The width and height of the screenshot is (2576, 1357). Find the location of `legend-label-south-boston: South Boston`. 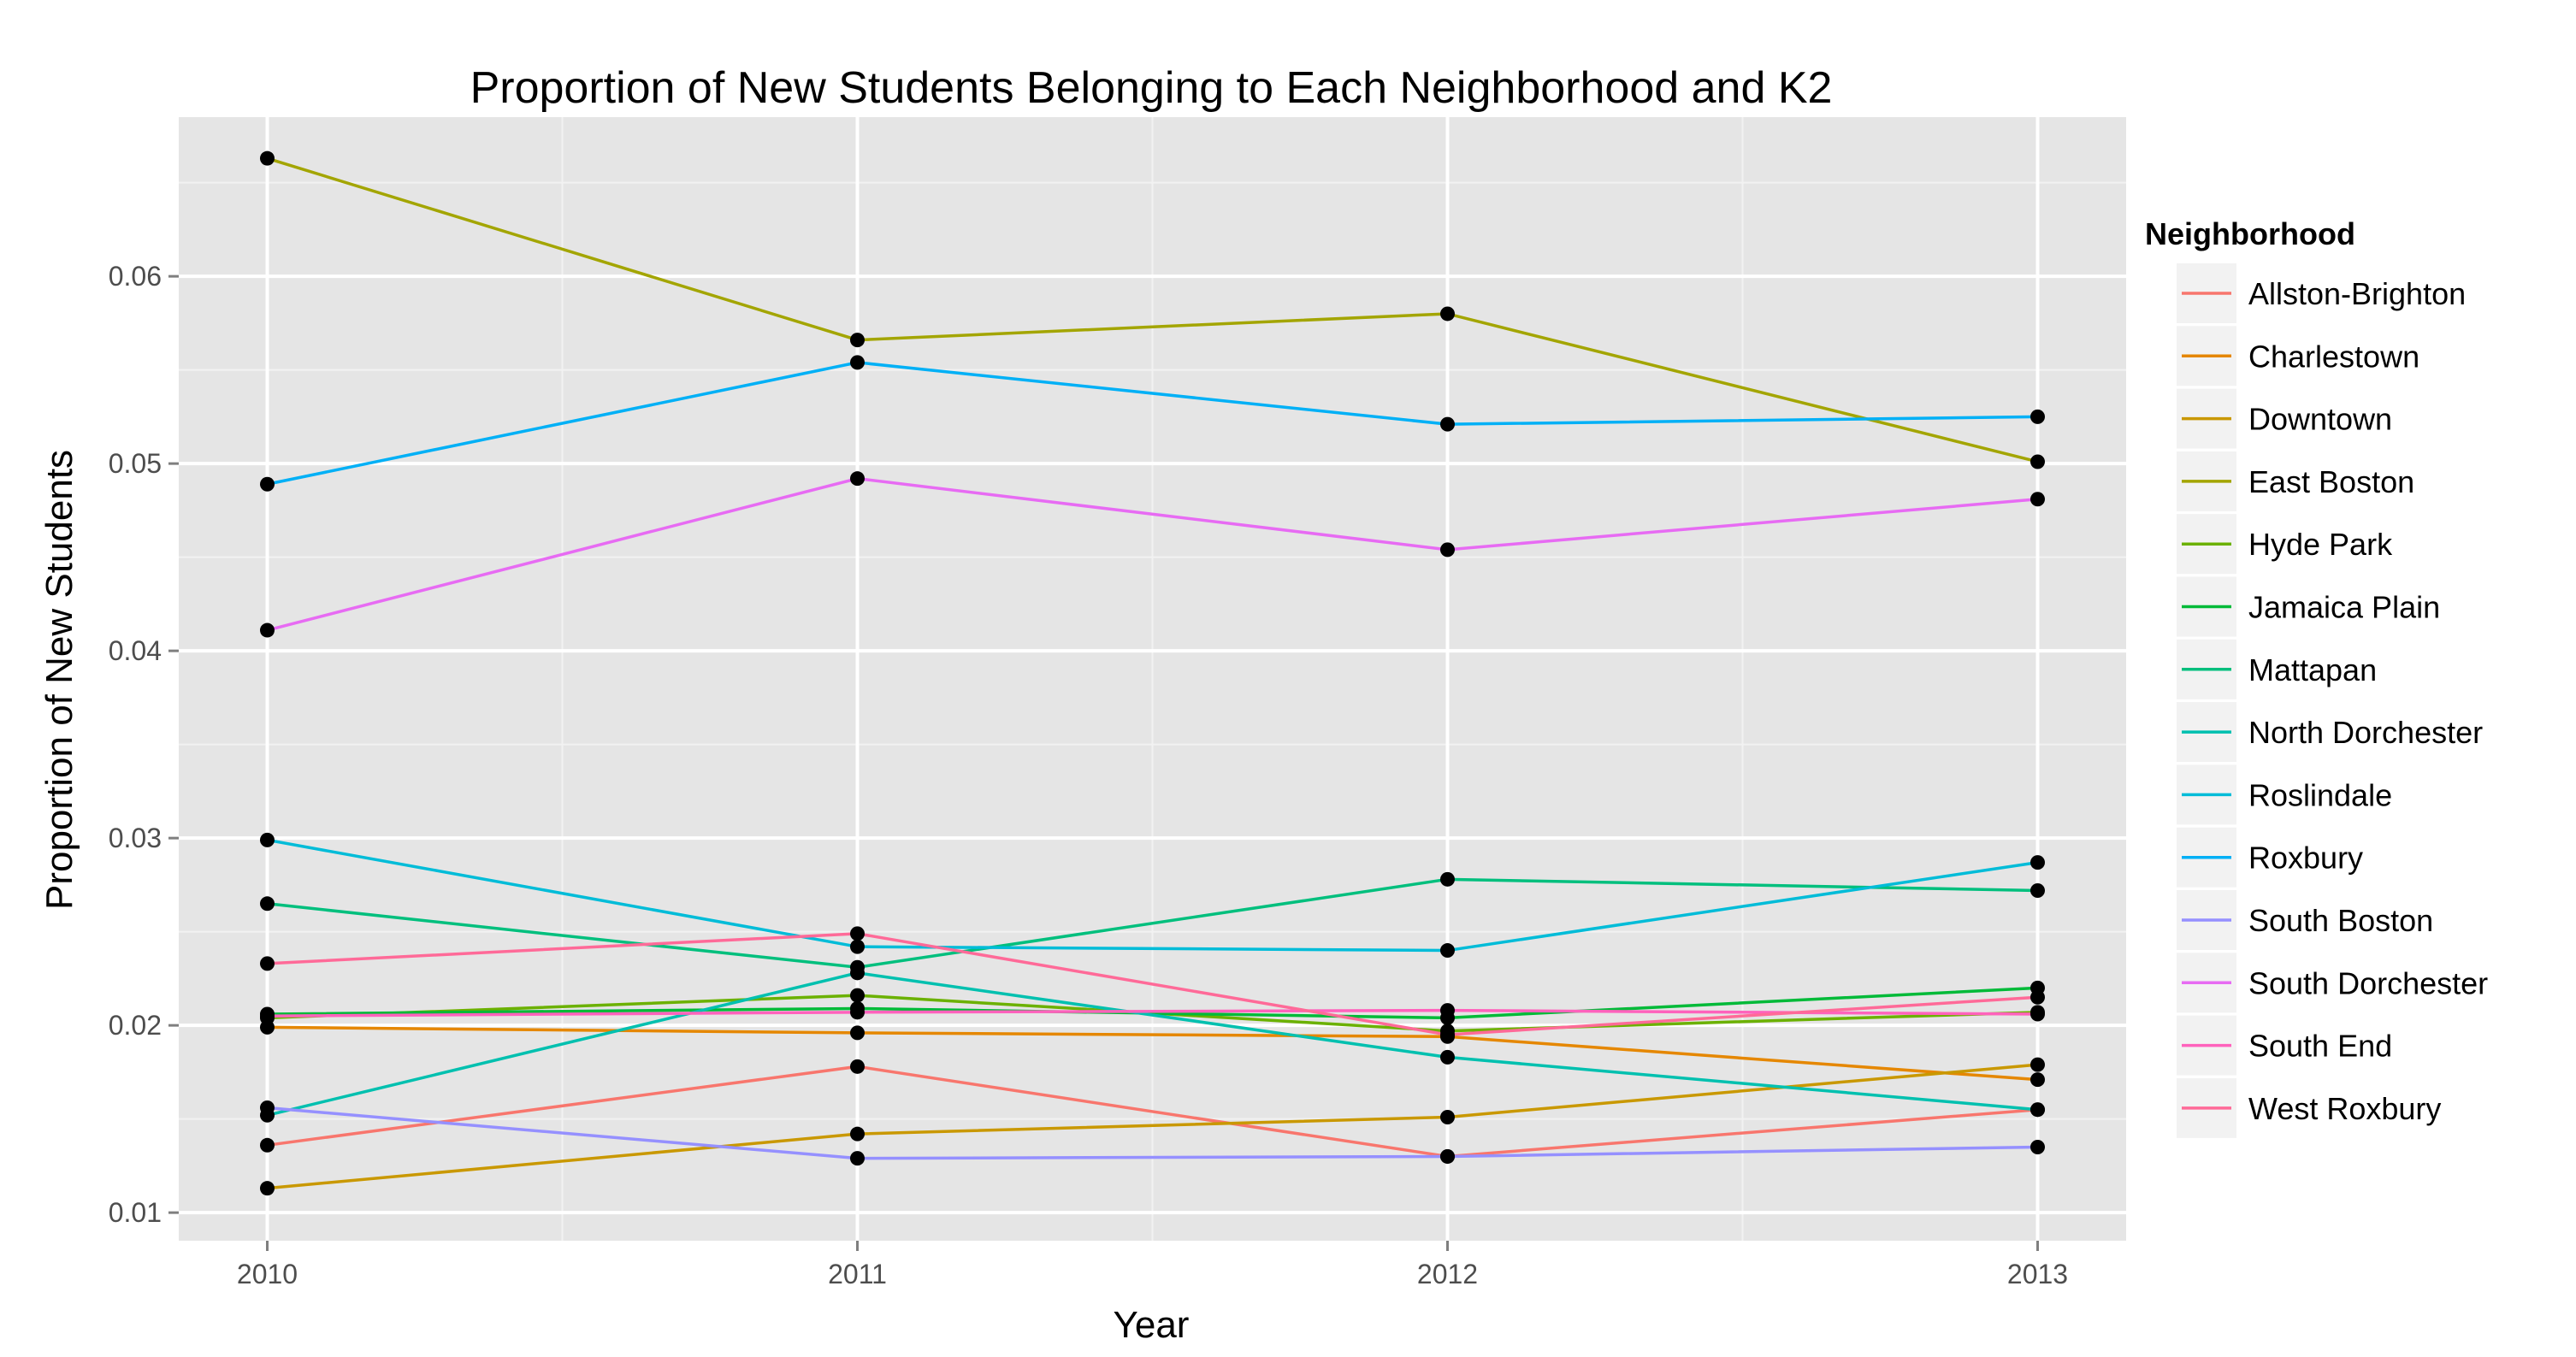

legend-label-south-boston: South Boston is located at coordinates (2340, 920).